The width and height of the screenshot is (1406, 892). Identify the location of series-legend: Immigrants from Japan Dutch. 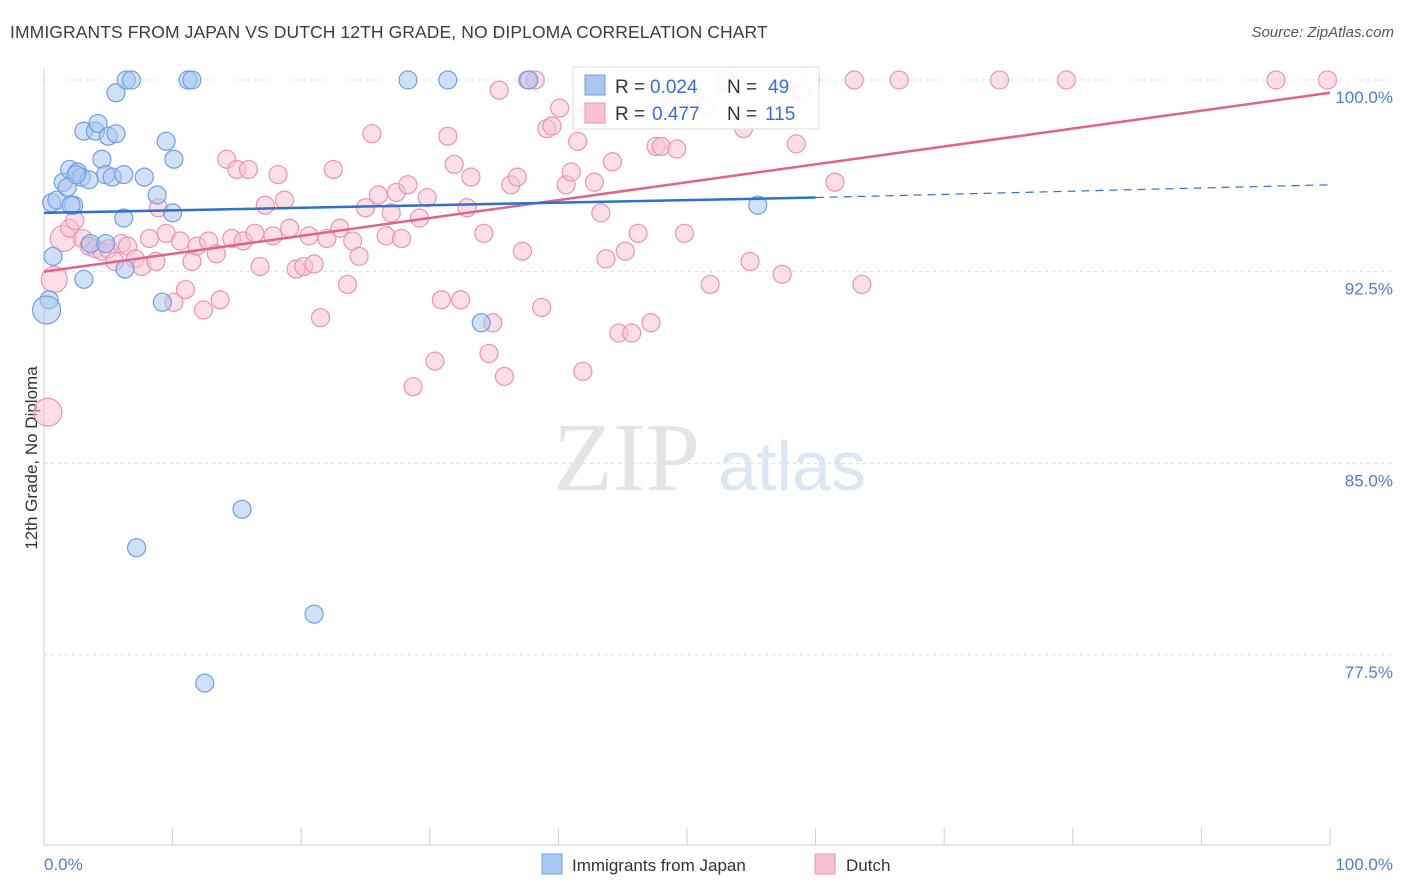
(715, 864).